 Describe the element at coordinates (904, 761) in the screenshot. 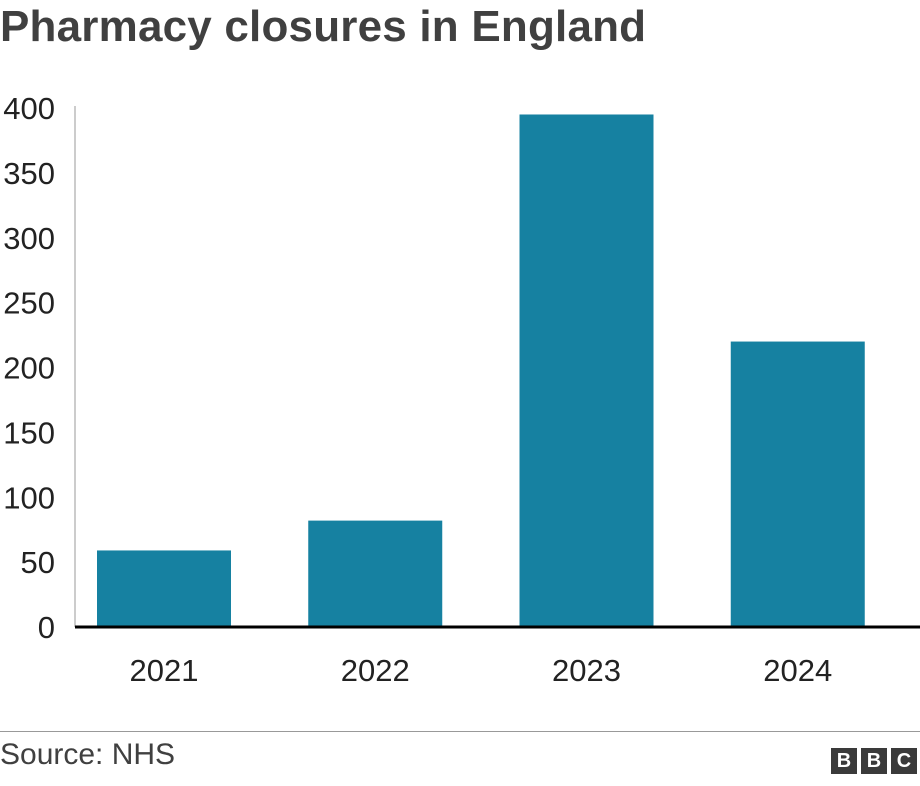

I see `logo-letter: C` at that location.